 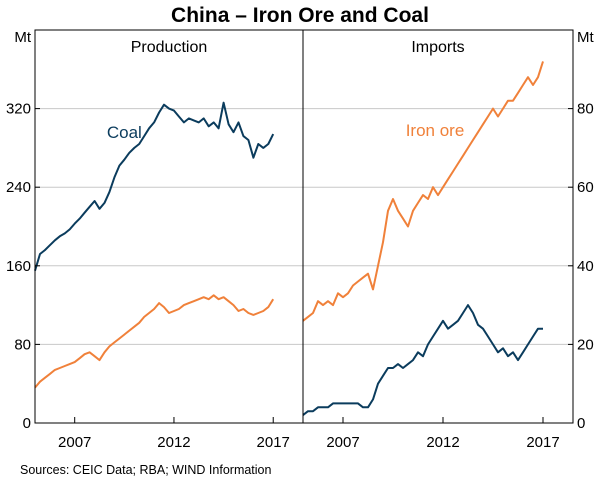 I want to click on y-tick-label: 60, so click(x=585, y=187).